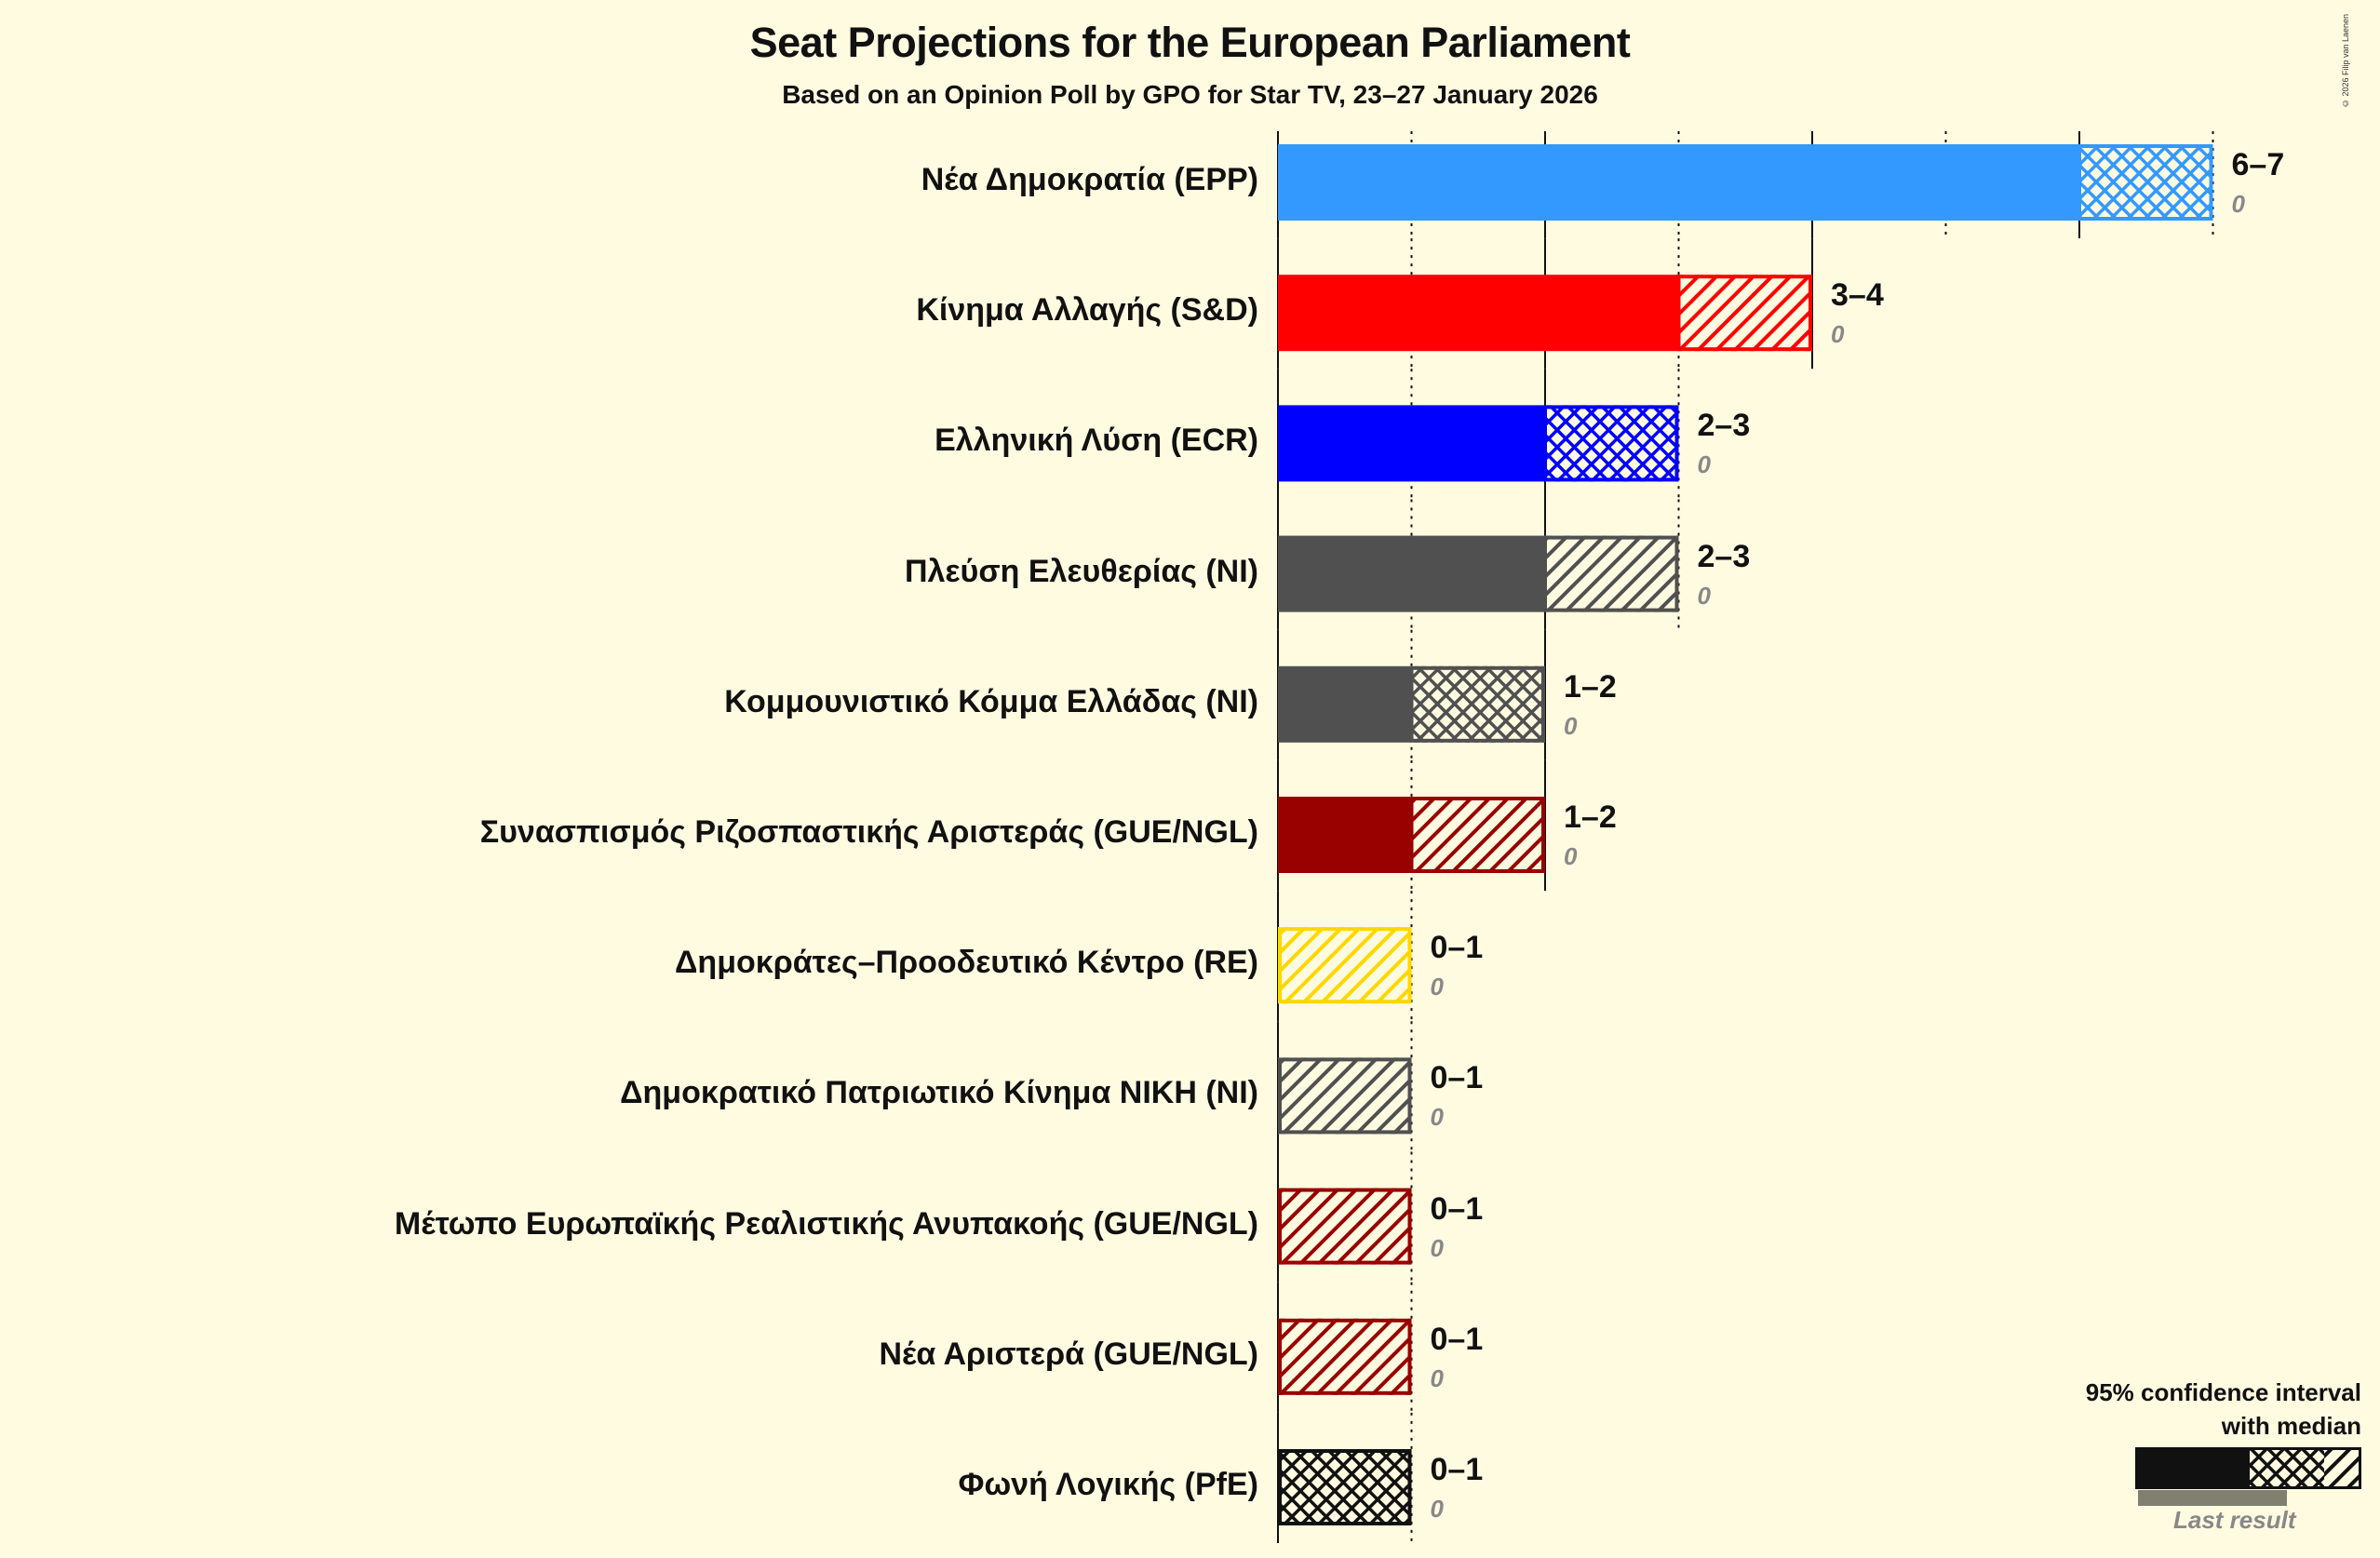  Describe the element at coordinates (1087, 310) in the screenshot. I see `party-label: Κίνημα Αλλαγής (S&D)` at that location.